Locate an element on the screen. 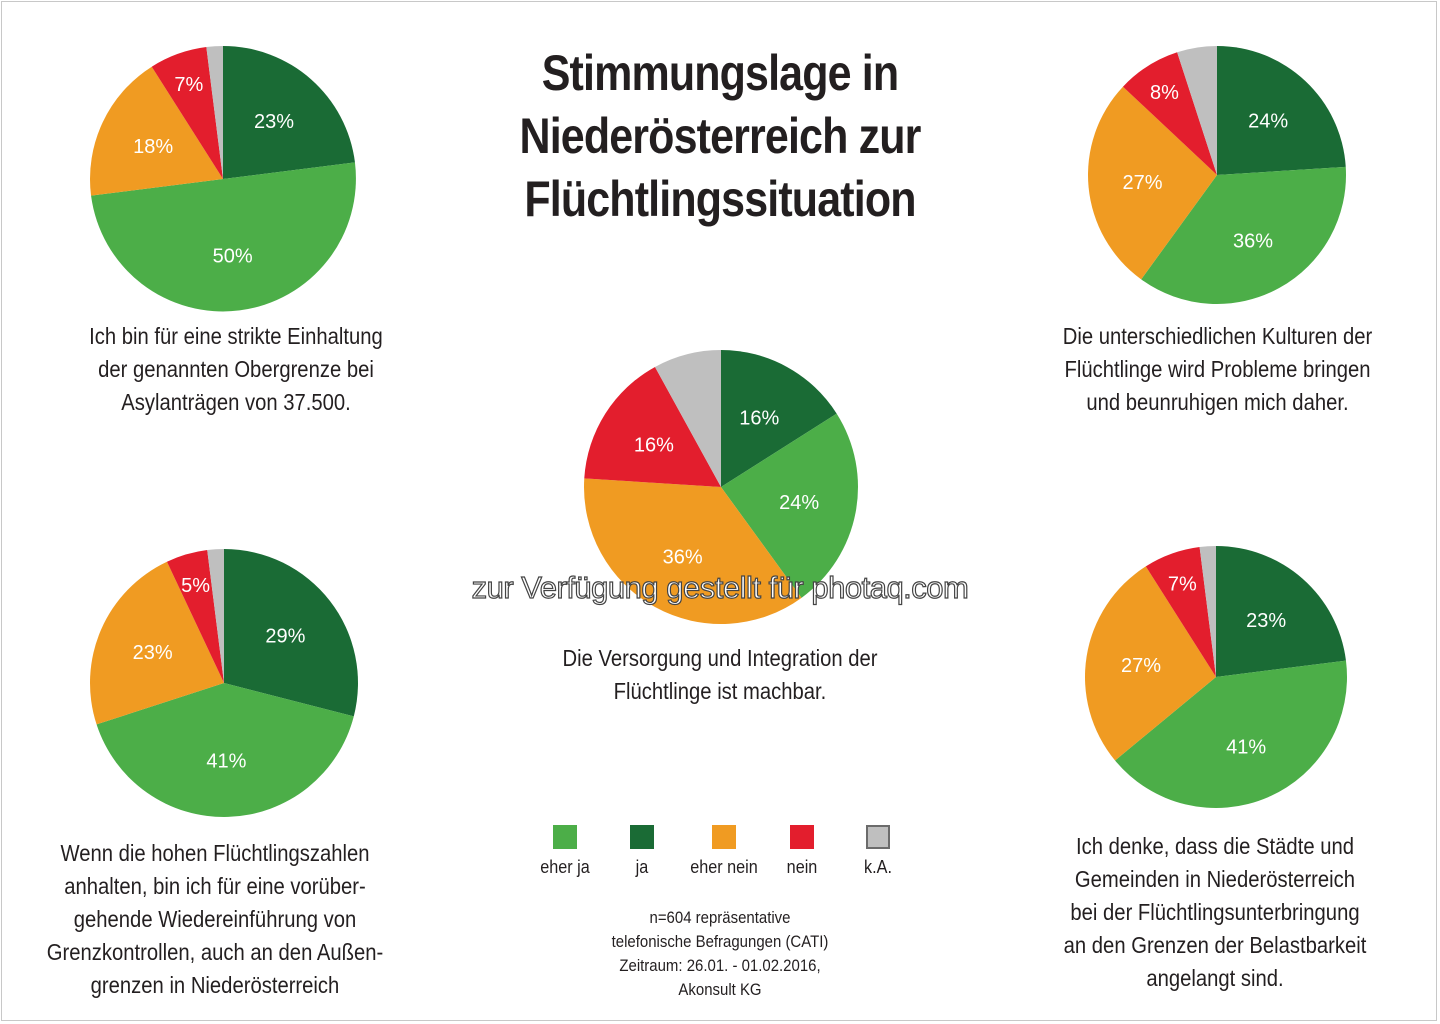 Image resolution: width=1440 pixels, height=1024 pixels. legend: eher ja ja eher nein nein k.A. is located at coordinates (720, 855).